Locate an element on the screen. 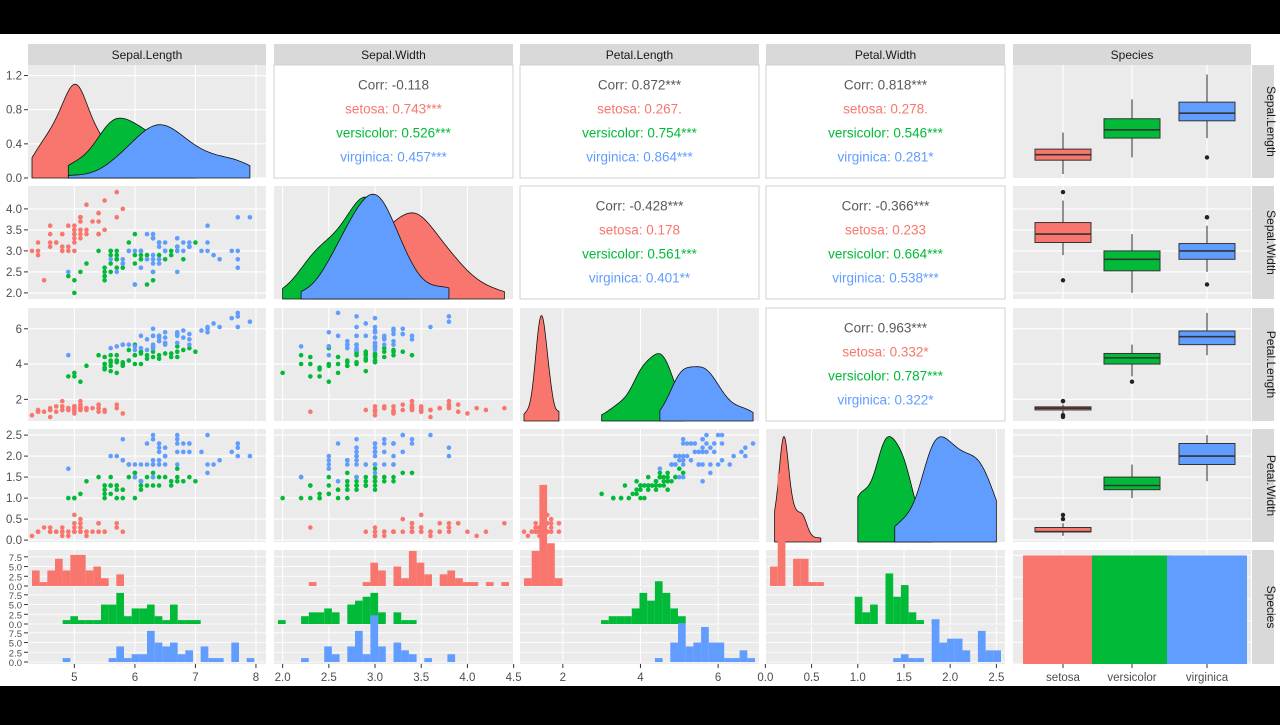 This screenshot has width=1280, height=725. corr-text-versicolor: versicolor: 0.787*** is located at coordinates (886, 376).